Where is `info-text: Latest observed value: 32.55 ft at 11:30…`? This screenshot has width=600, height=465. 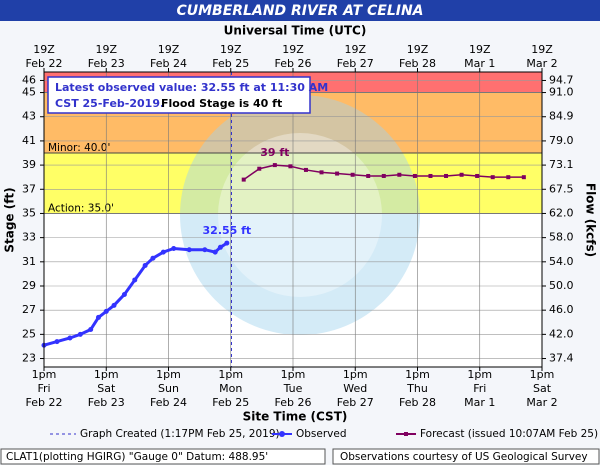 info-text: Latest observed value: 32.55 ft at 11:30… is located at coordinates (191, 87).